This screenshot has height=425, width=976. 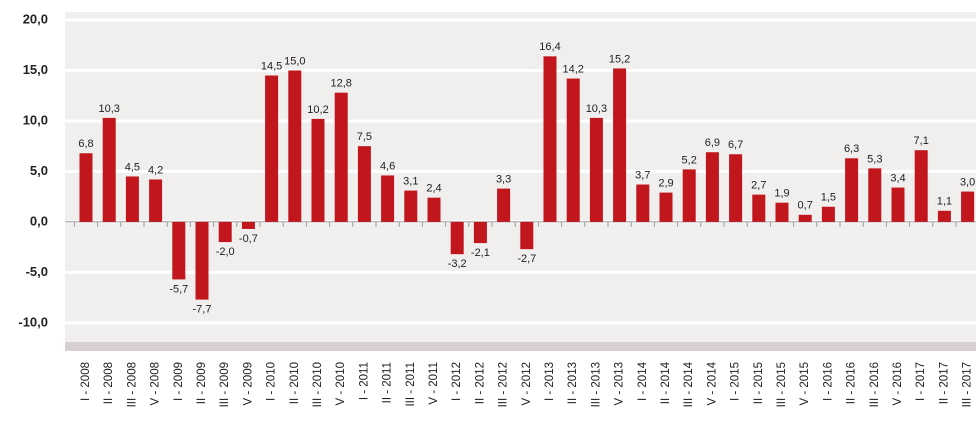 What do you see at coordinates (39, 170) in the screenshot?
I see `y-tick-label: 5,0` at bounding box center [39, 170].